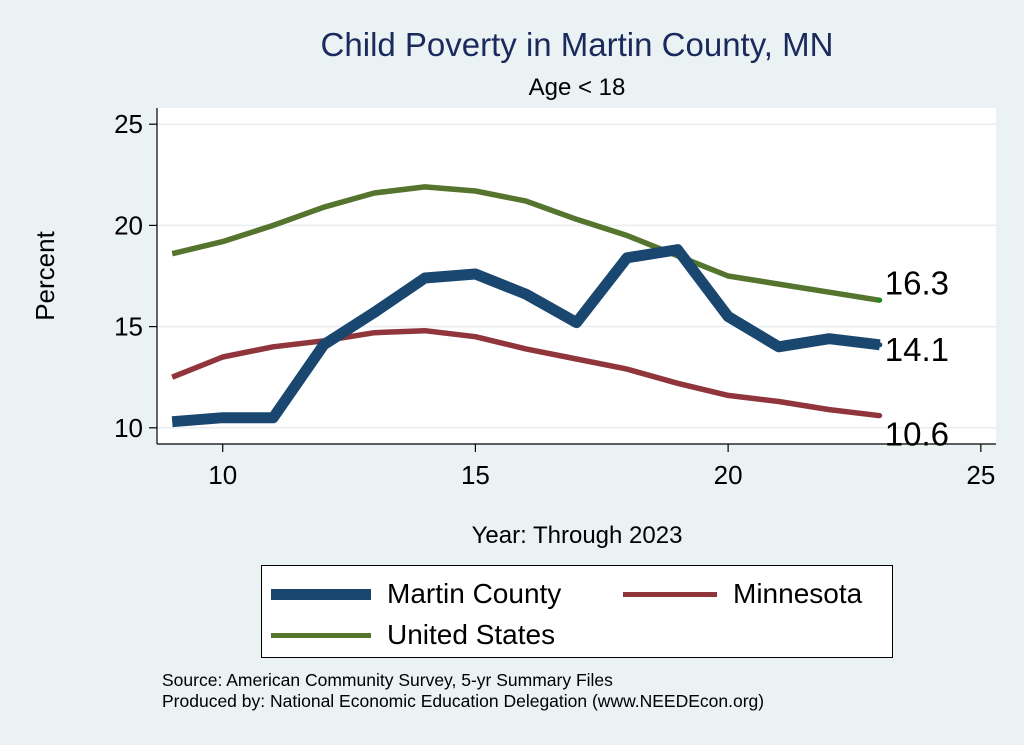 Image resolution: width=1024 pixels, height=745 pixels. I want to click on x-tick-label-15: 15, so click(475, 475).